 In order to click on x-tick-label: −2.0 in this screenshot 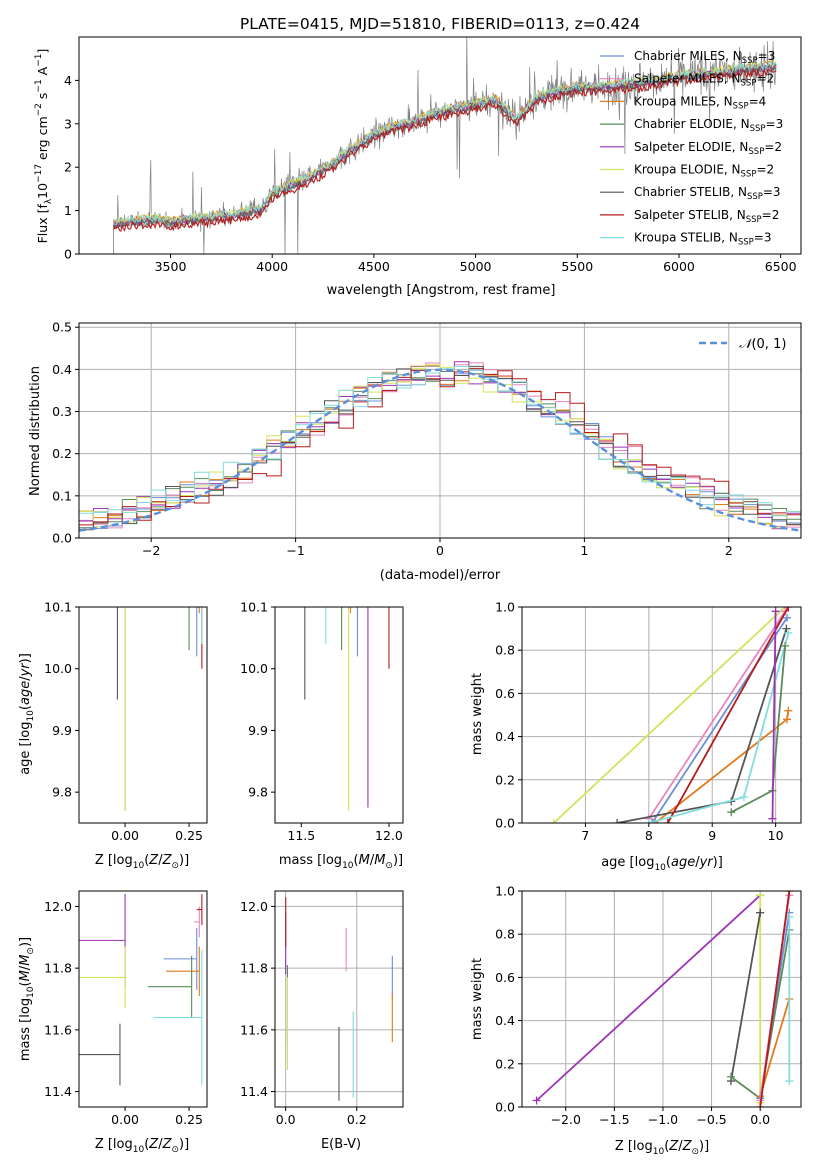, I will do `click(566, 1119)`.